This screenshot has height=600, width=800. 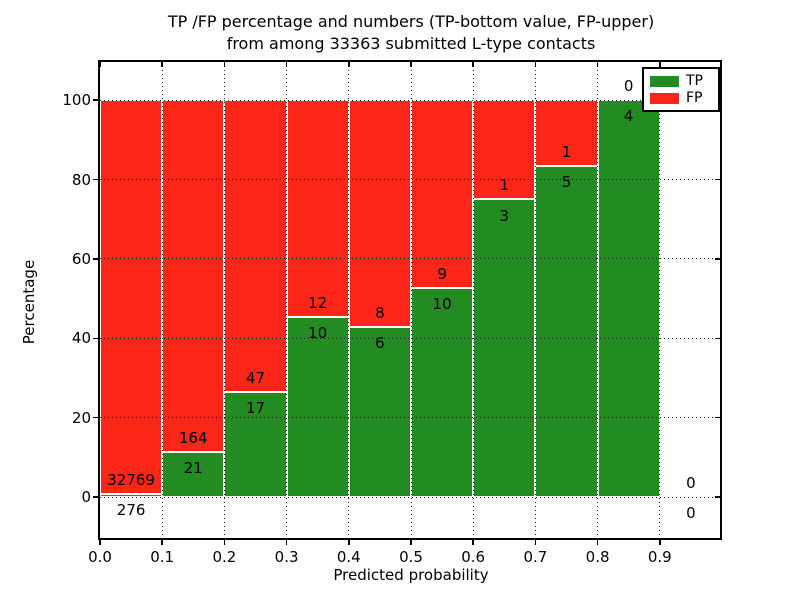 What do you see at coordinates (691, 513) in the screenshot?
I see `tp-count-label: 0` at bounding box center [691, 513].